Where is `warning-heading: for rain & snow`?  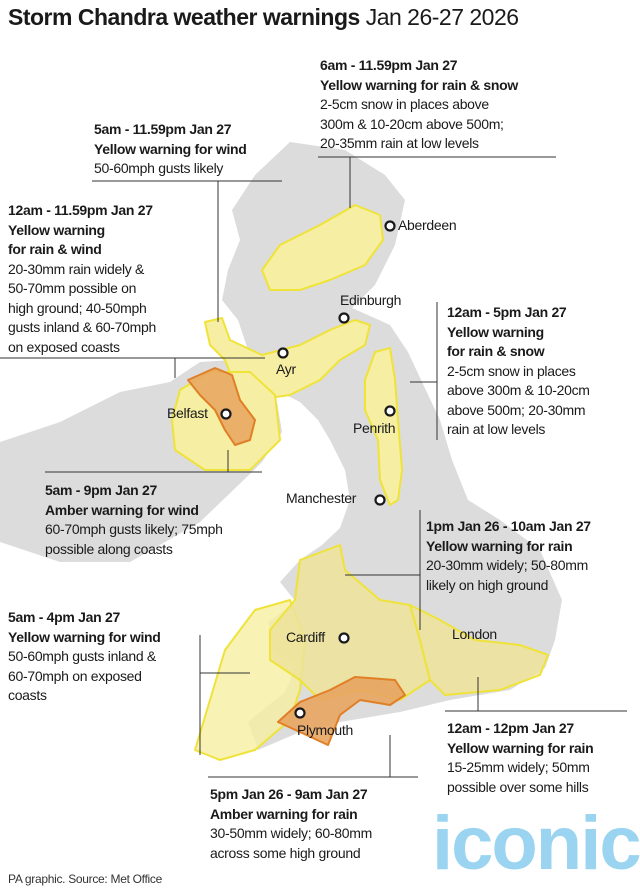
warning-heading: for rain & snow is located at coordinates (496, 351).